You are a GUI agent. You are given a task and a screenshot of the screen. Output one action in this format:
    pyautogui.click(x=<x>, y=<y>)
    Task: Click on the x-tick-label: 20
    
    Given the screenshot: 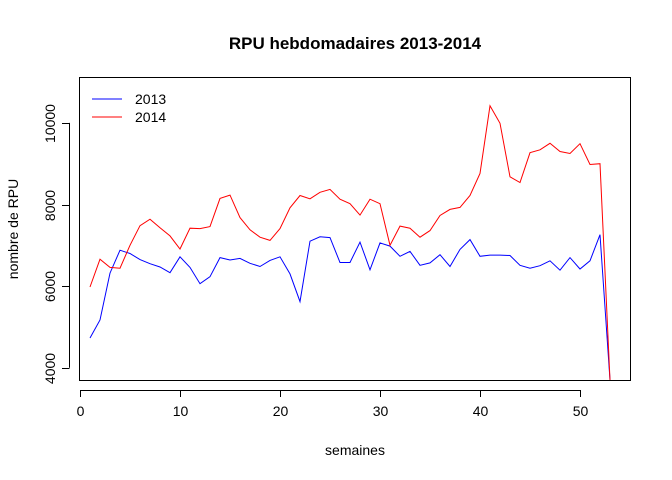 What is the action you would take?
    pyautogui.click(x=281, y=411)
    